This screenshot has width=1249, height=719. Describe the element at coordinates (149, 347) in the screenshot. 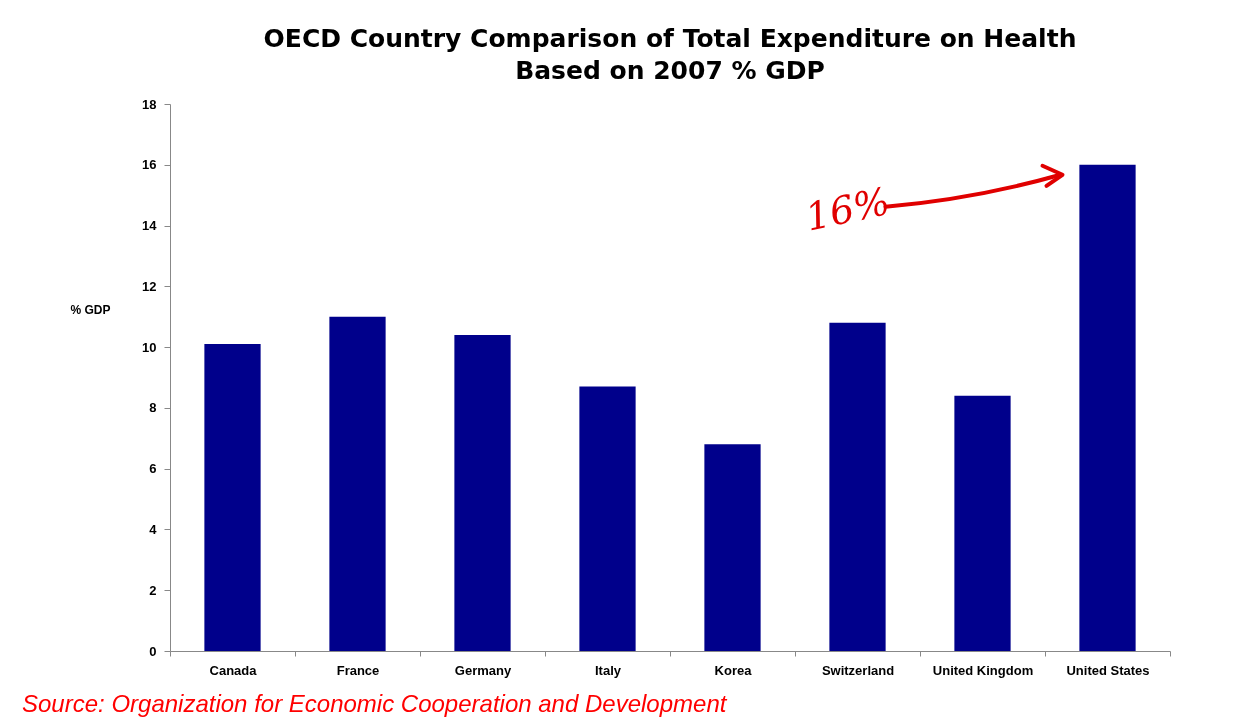

I see `y-tick-label: 10` at that location.